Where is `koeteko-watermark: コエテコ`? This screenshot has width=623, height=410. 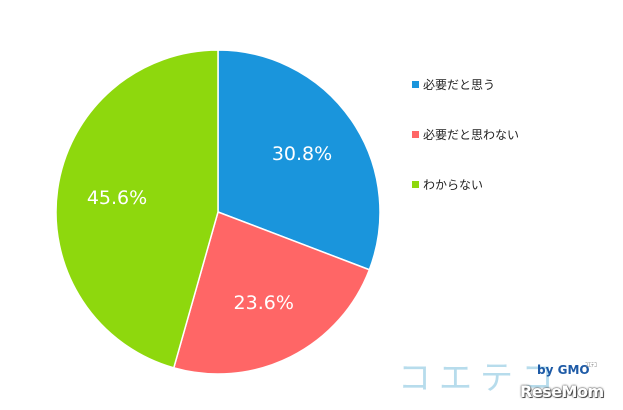
koeteko-watermark: コエテコ is located at coordinates (480, 377).